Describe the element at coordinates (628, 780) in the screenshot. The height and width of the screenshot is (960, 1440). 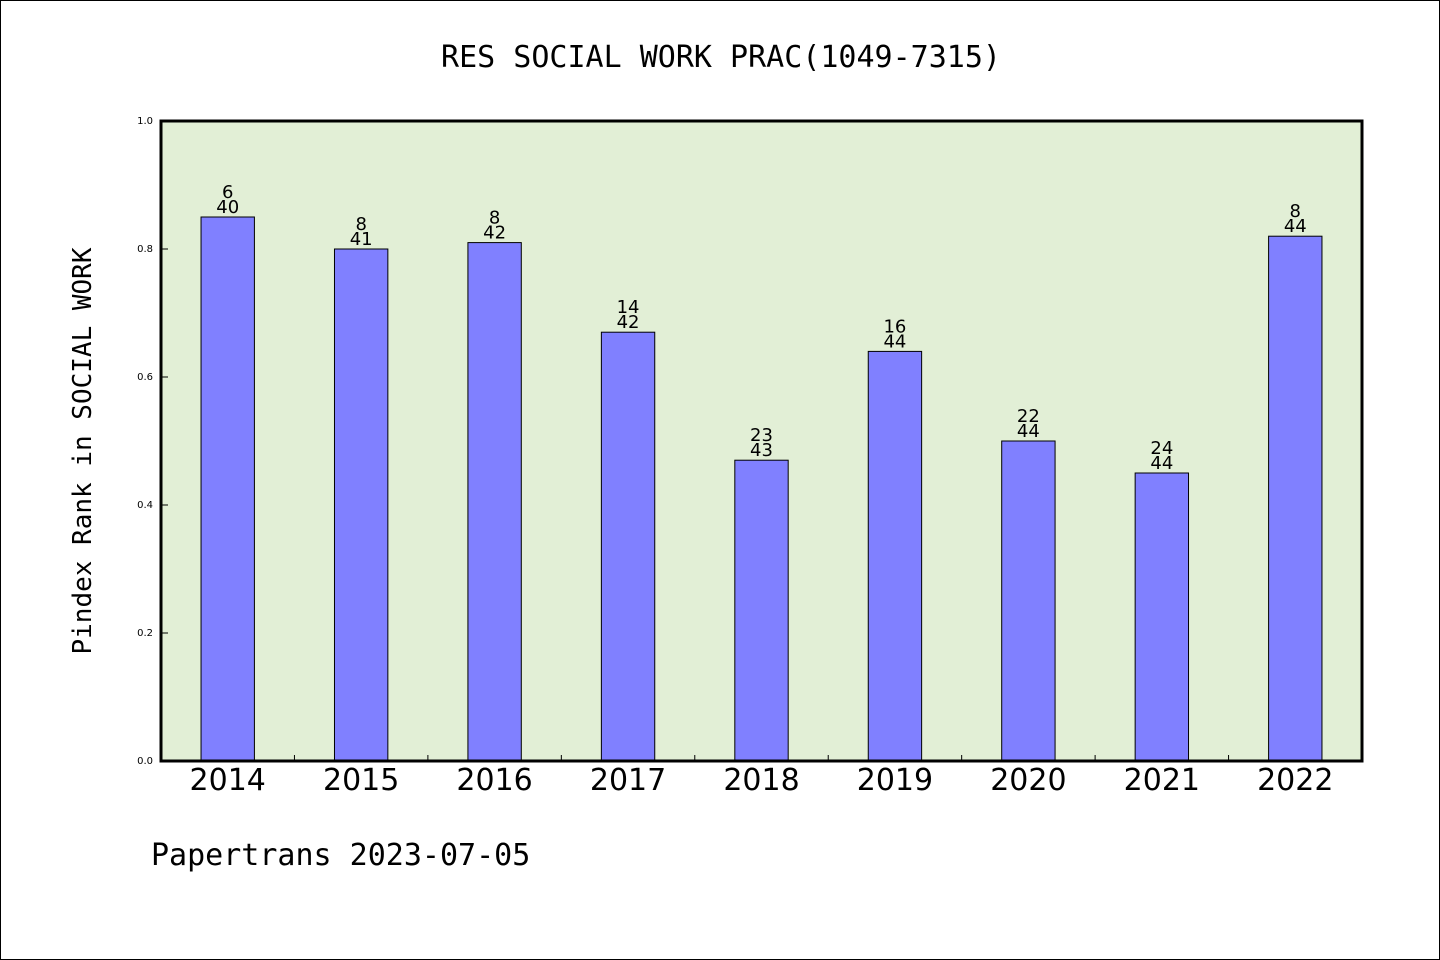
I see `x-tick-label: 2017` at that location.